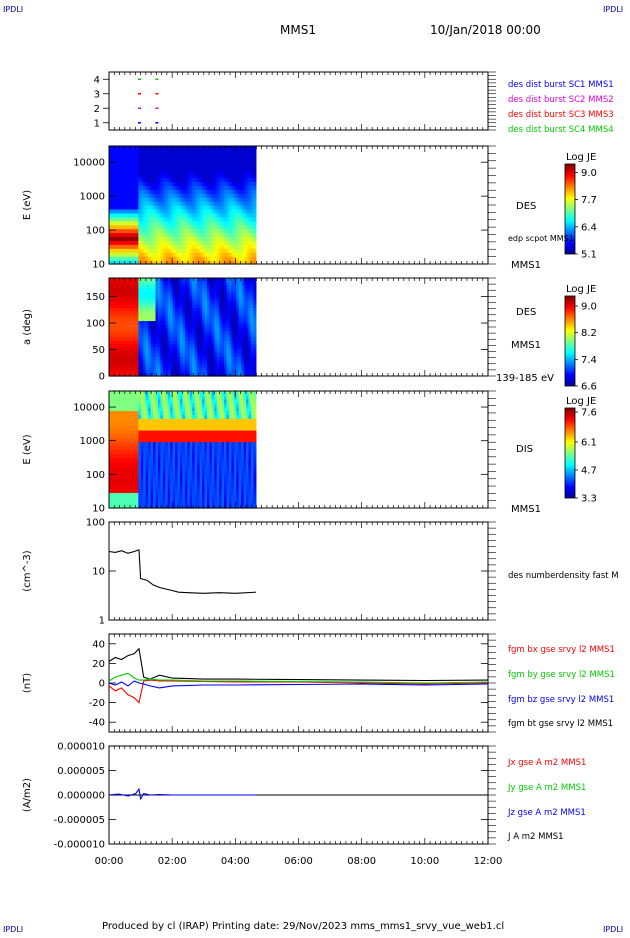 The width and height of the screenshot is (630, 938). I want to click on corner-label-top-right: IPDLI, so click(613, 9).